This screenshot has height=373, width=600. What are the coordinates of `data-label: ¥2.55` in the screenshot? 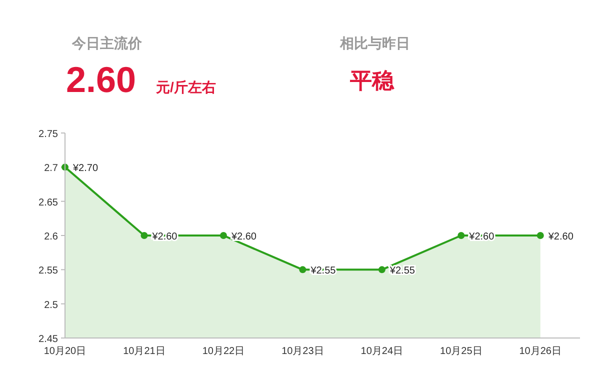 It's located at (402, 271).